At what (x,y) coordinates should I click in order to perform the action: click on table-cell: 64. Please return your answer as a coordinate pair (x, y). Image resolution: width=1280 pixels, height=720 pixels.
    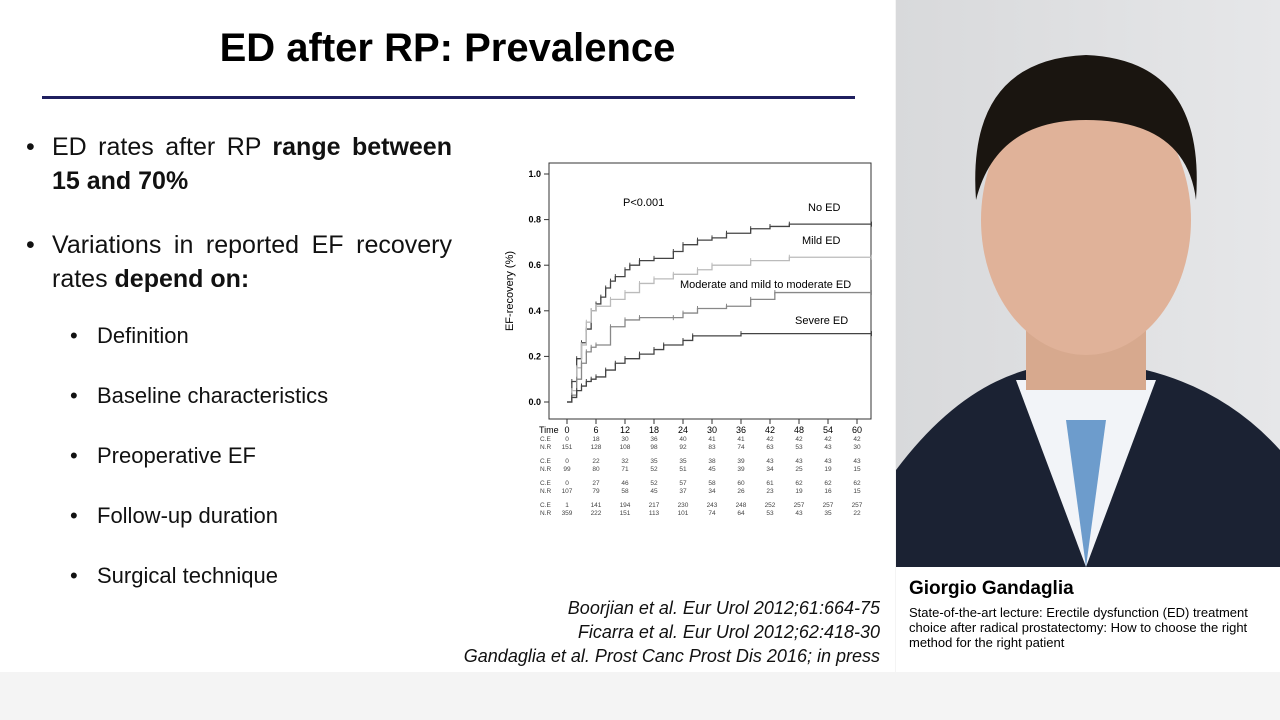
    Looking at the image, I should click on (741, 512).